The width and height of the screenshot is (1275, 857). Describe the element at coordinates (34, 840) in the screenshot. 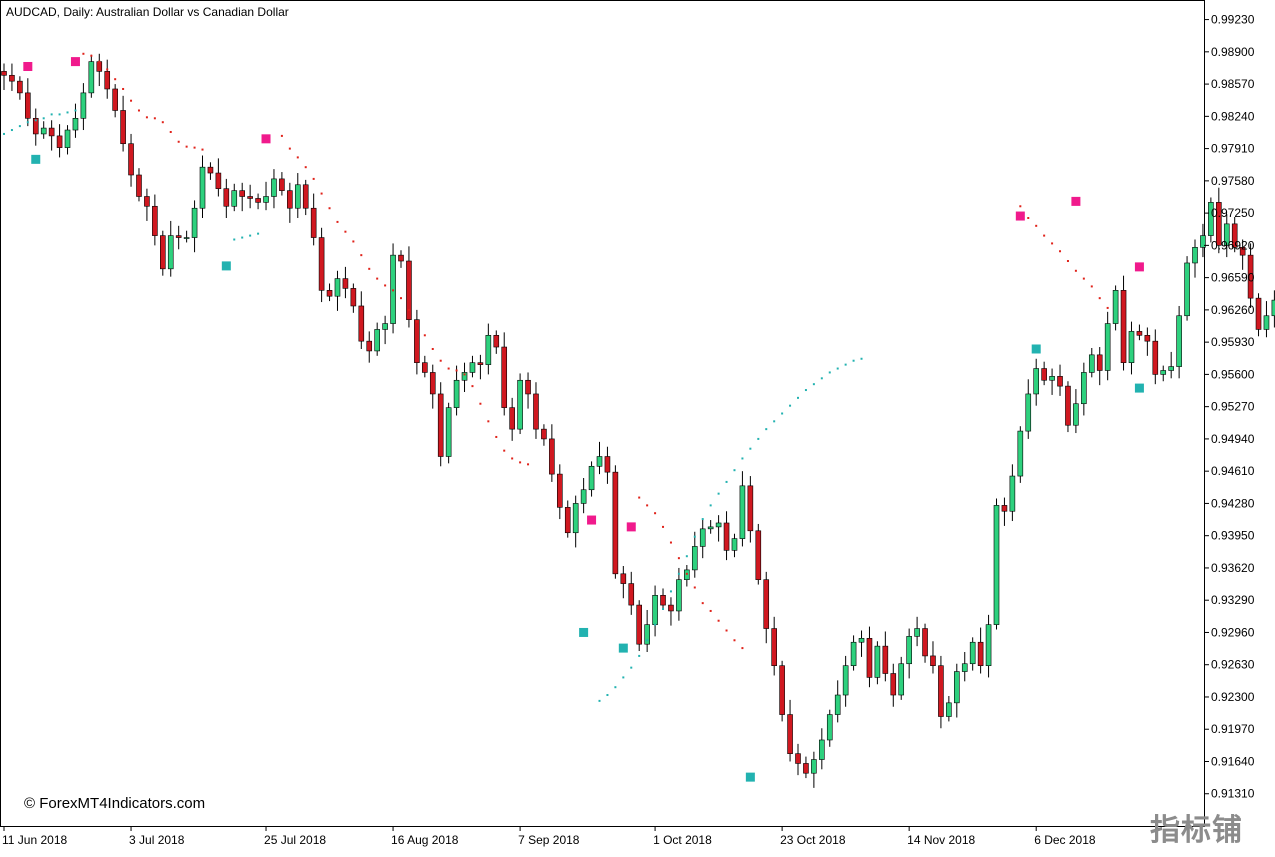

I see `date-tick-label: 11 Jun 2018` at that location.